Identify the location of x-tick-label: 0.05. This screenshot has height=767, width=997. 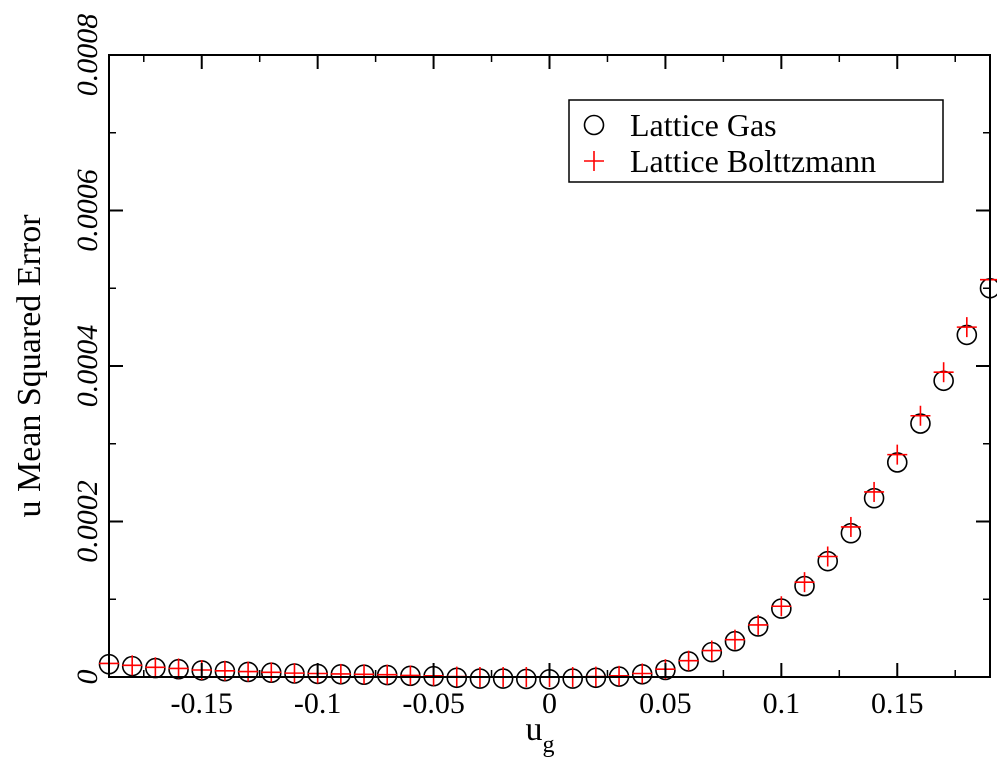
(665, 703).